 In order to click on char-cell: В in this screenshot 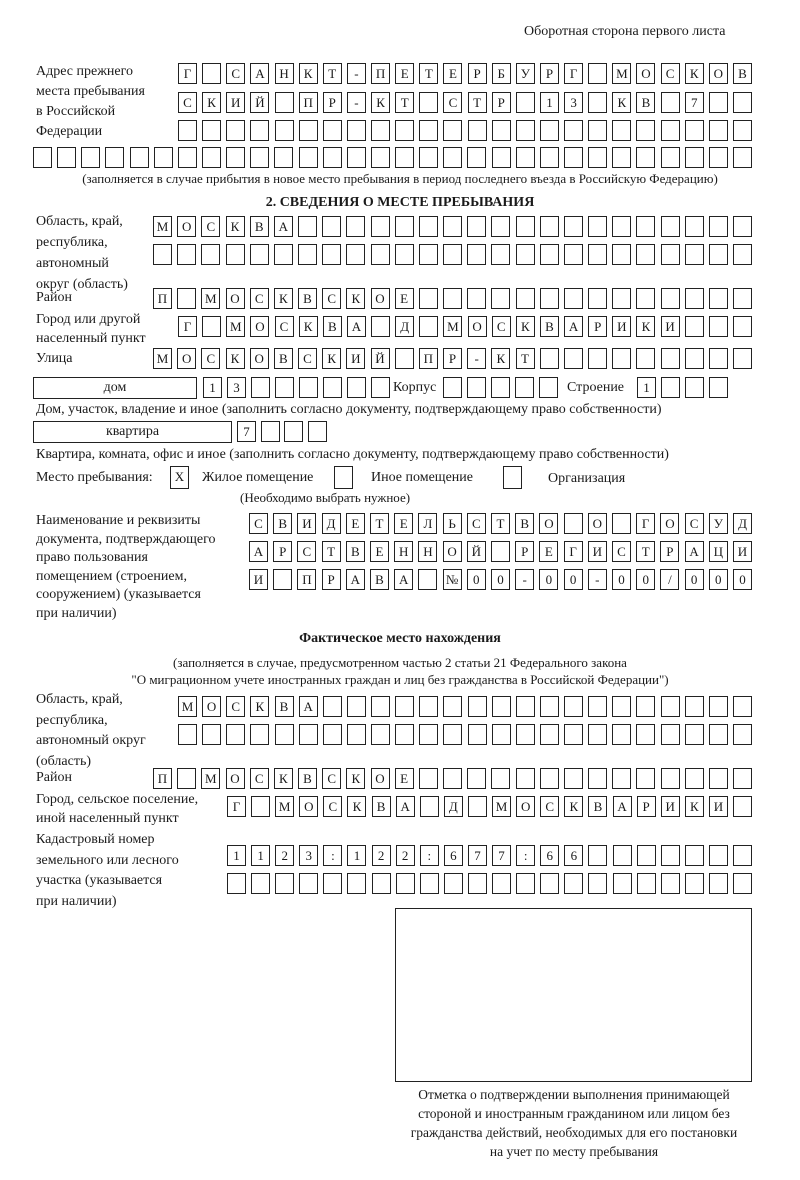, I will do `click(332, 326)`.